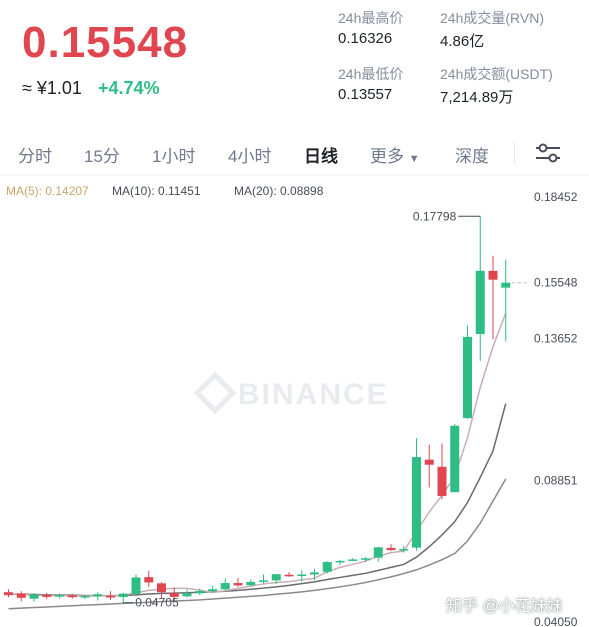 This screenshot has width=589, height=627. Describe the element at coordinates (157, 603) in the screenshot. I see `low-marker-label: 0.04705` at that location.